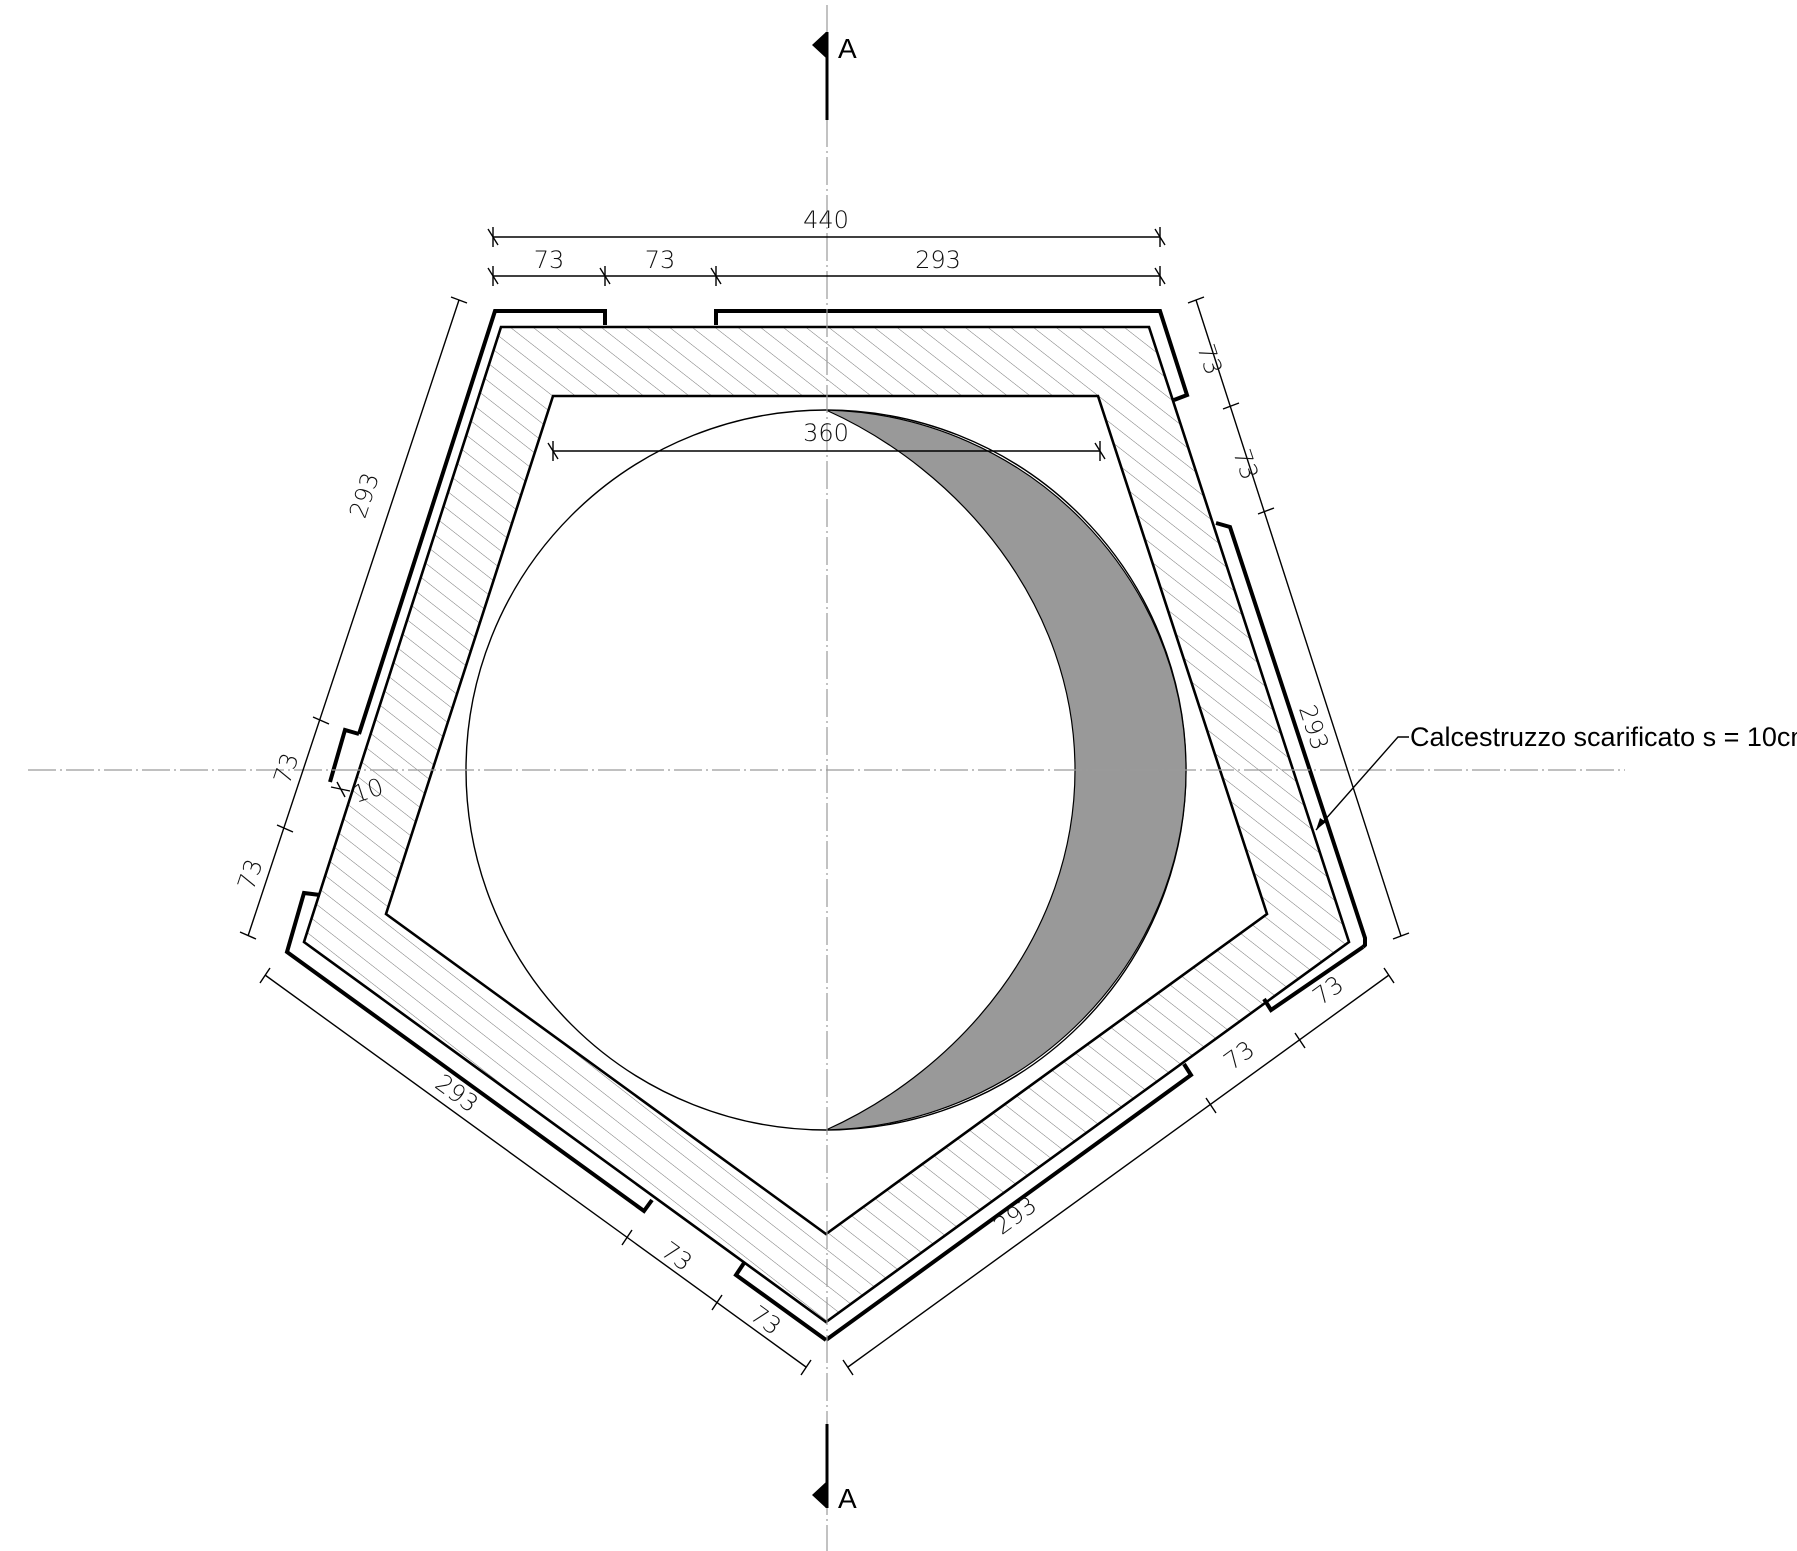  What do you see at coordinates (834, 76) in the screenshot?
I see `section-mark-top: A` at bounding box center [834, 76].